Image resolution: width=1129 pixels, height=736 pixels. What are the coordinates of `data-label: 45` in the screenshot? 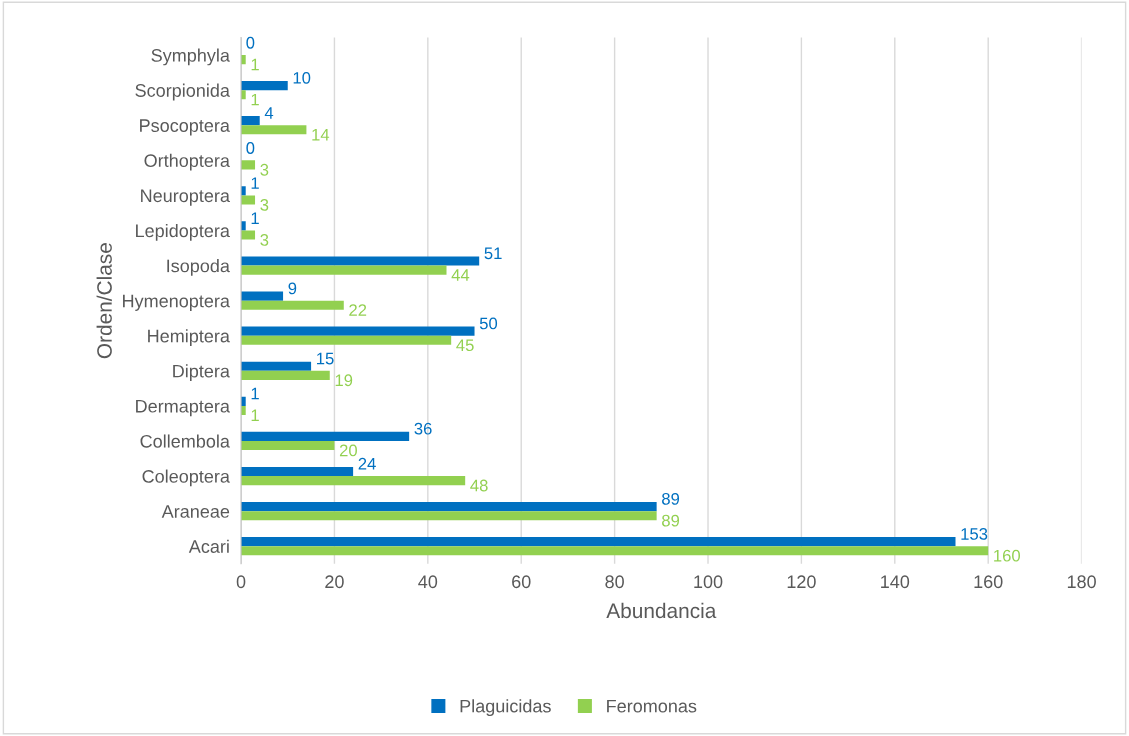 It's located at (465, 345).